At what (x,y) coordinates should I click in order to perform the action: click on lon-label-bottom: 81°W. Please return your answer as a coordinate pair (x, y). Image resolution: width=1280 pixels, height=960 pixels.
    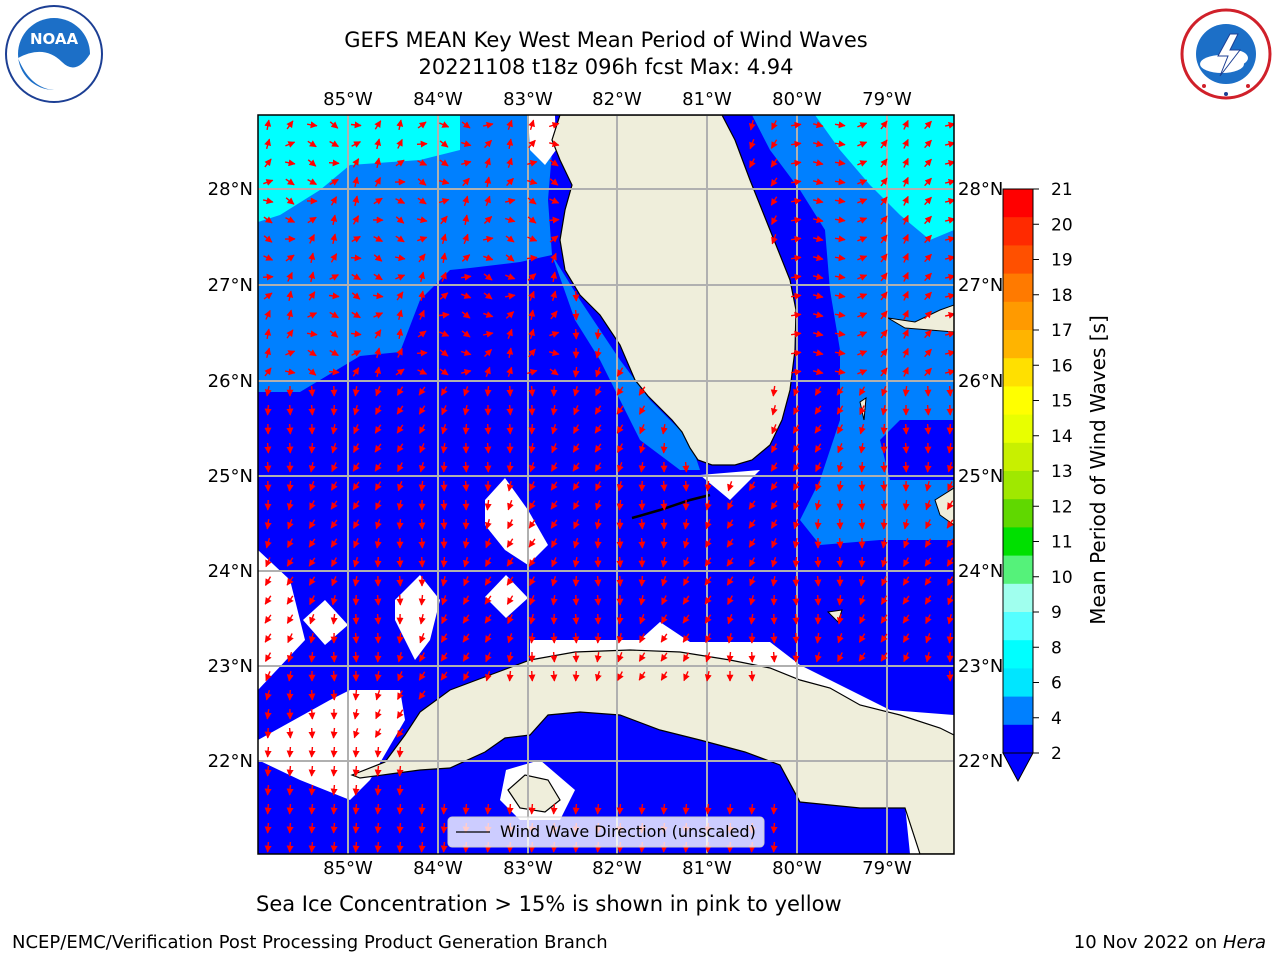
    Looking at the image, I should click on (707, 868).